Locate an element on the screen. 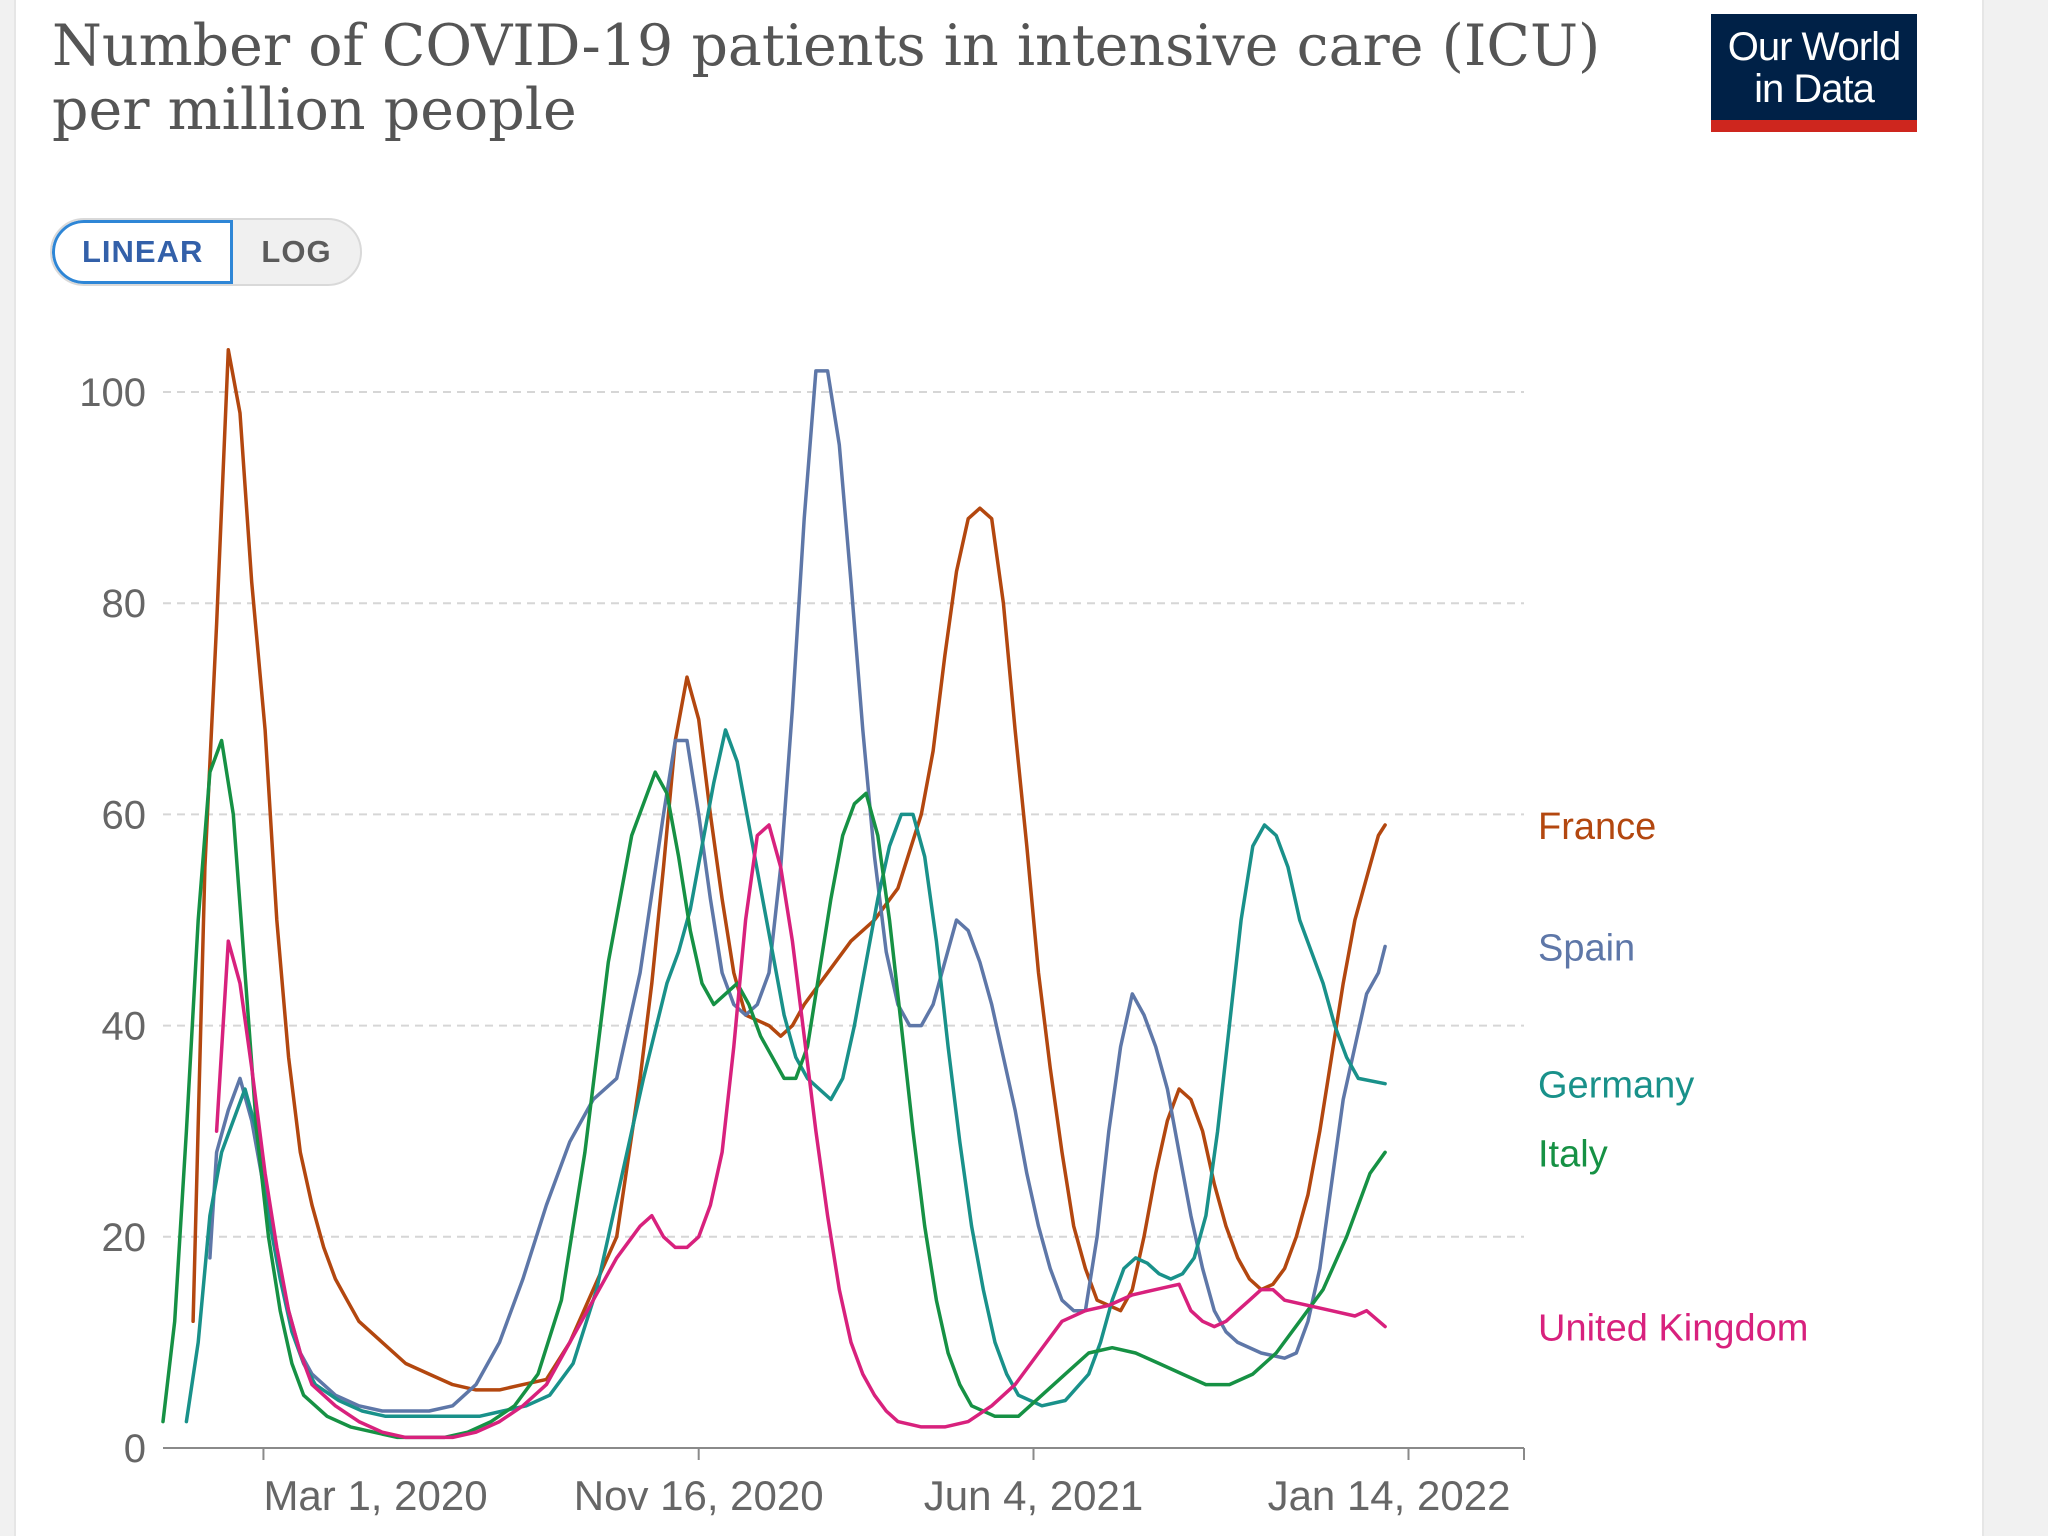 The width and height of the screenshot is (2048, 1536). y-tick-label: 40 is located at coordinates (124, 1027).